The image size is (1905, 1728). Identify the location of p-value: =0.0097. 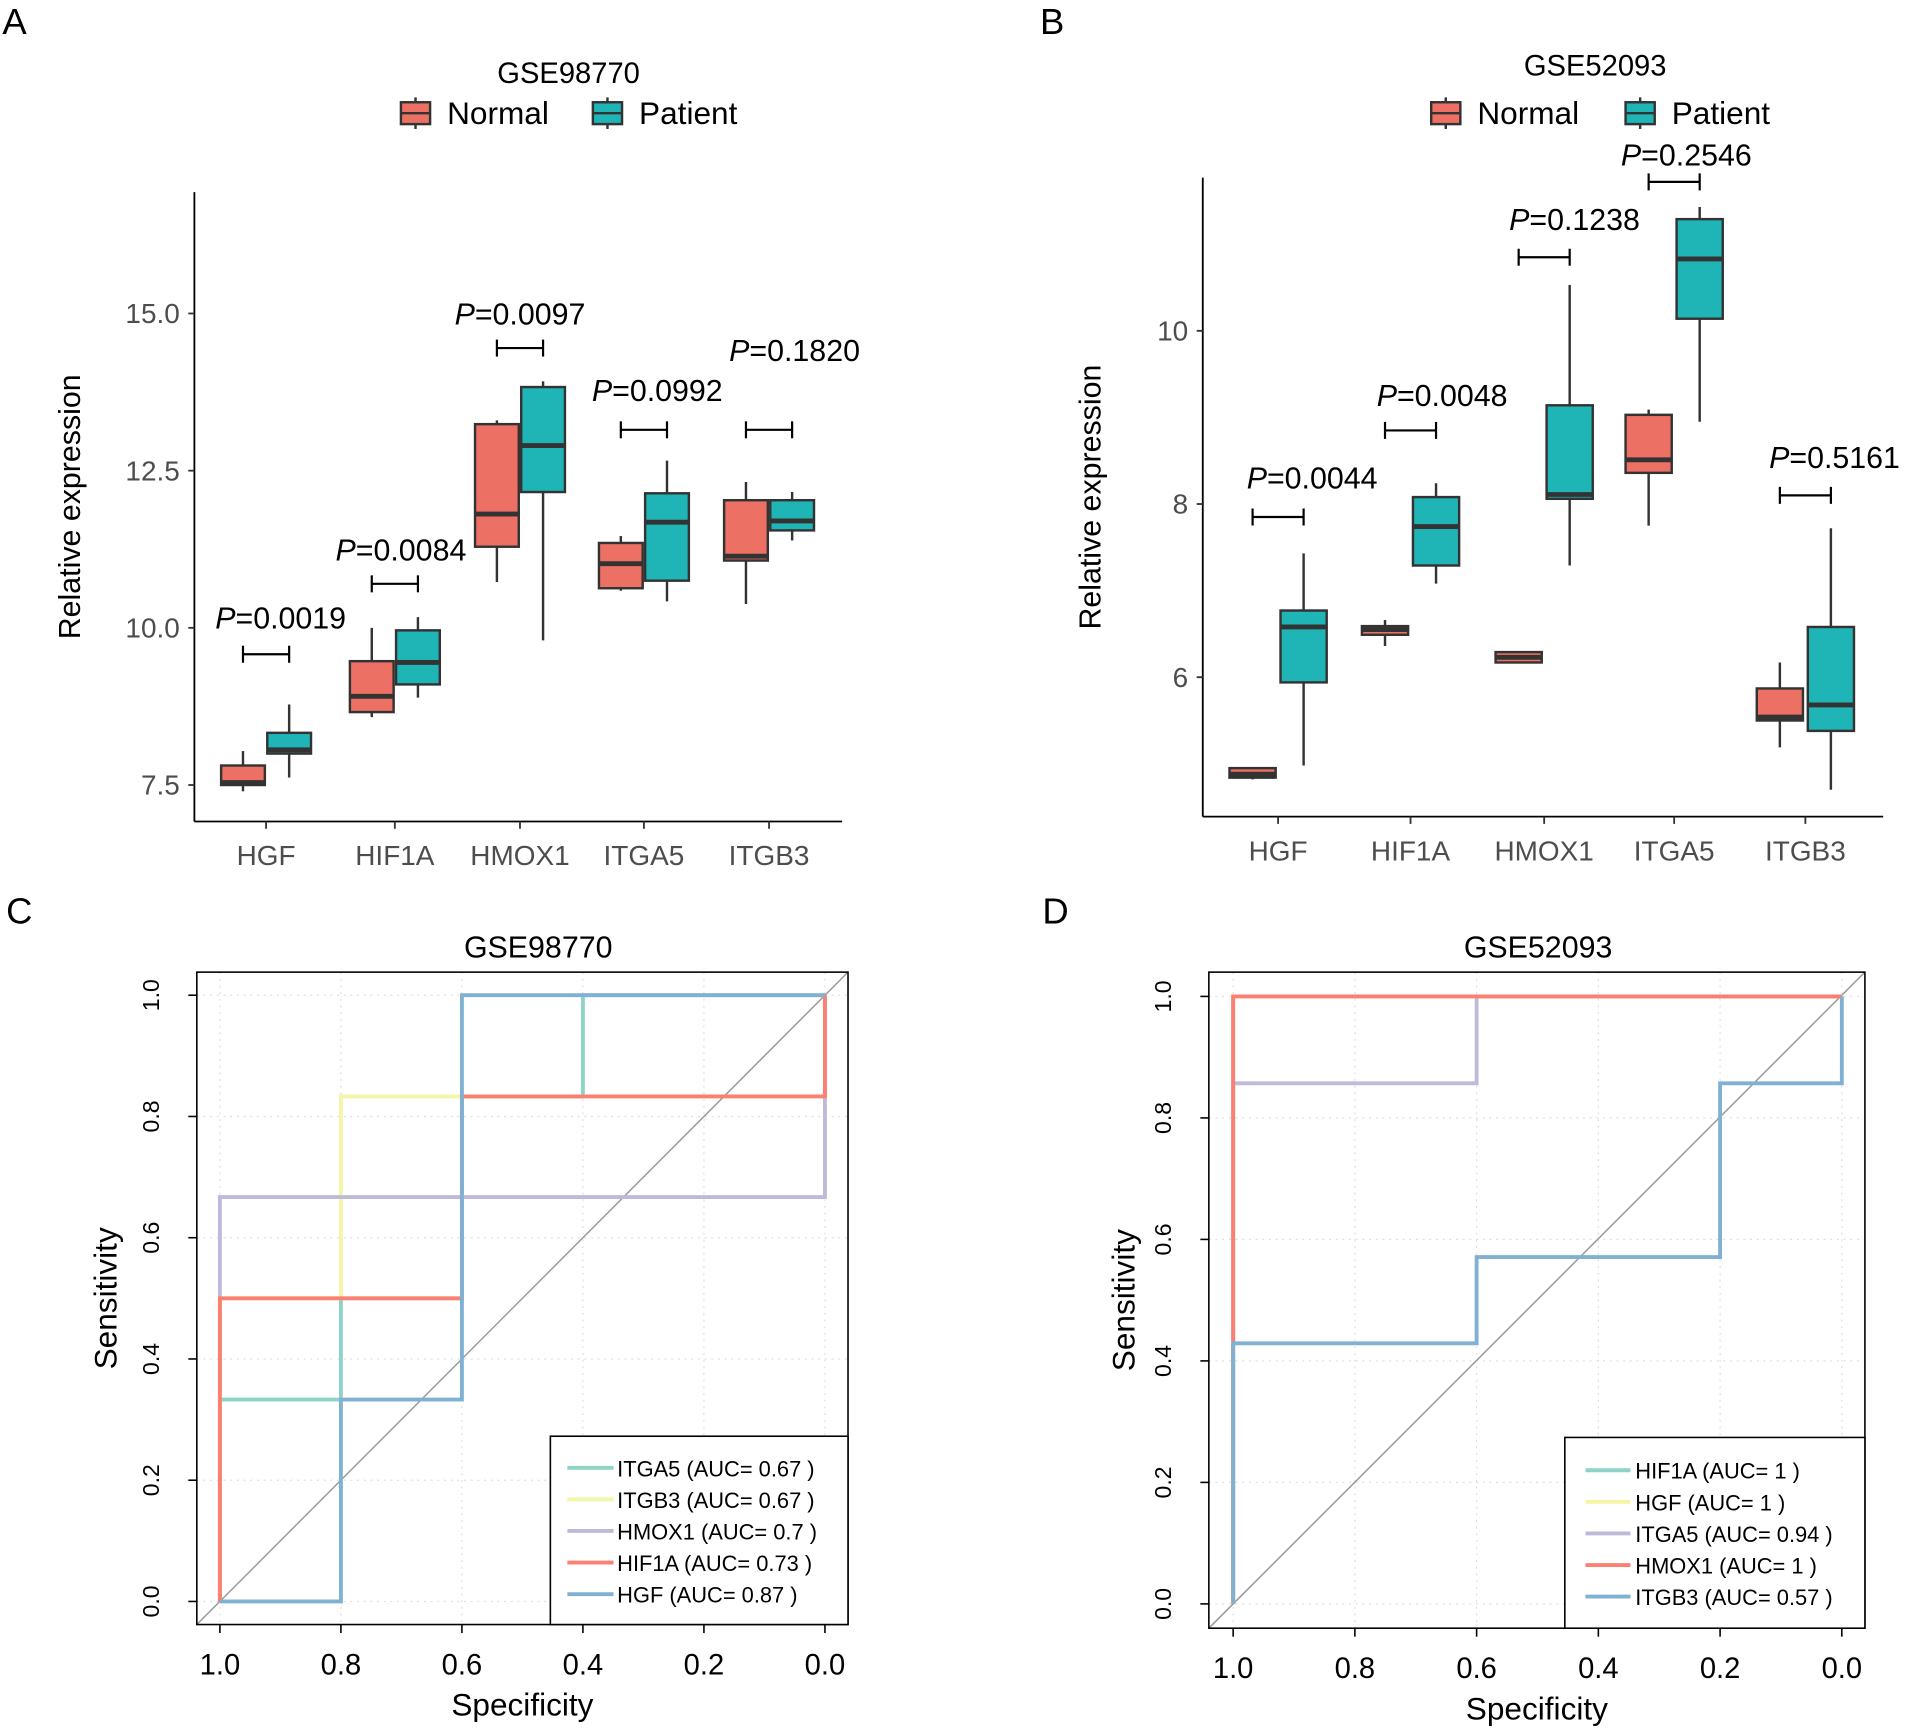
(530, 315).